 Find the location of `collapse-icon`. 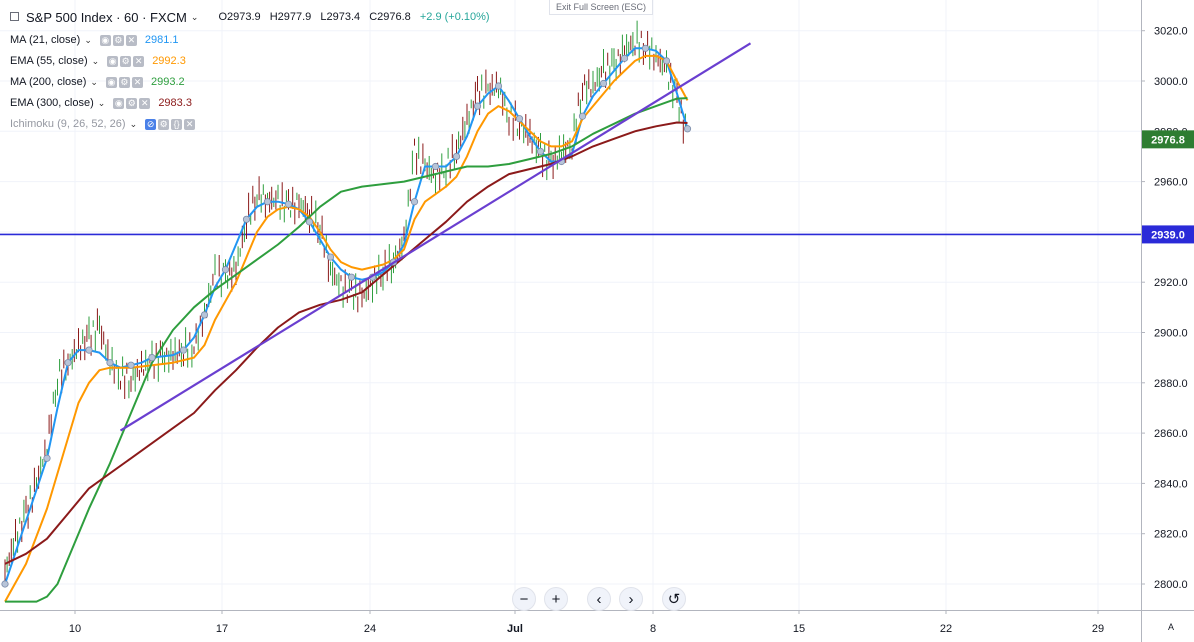

collapse-icon is located at coordinates (14, 16).